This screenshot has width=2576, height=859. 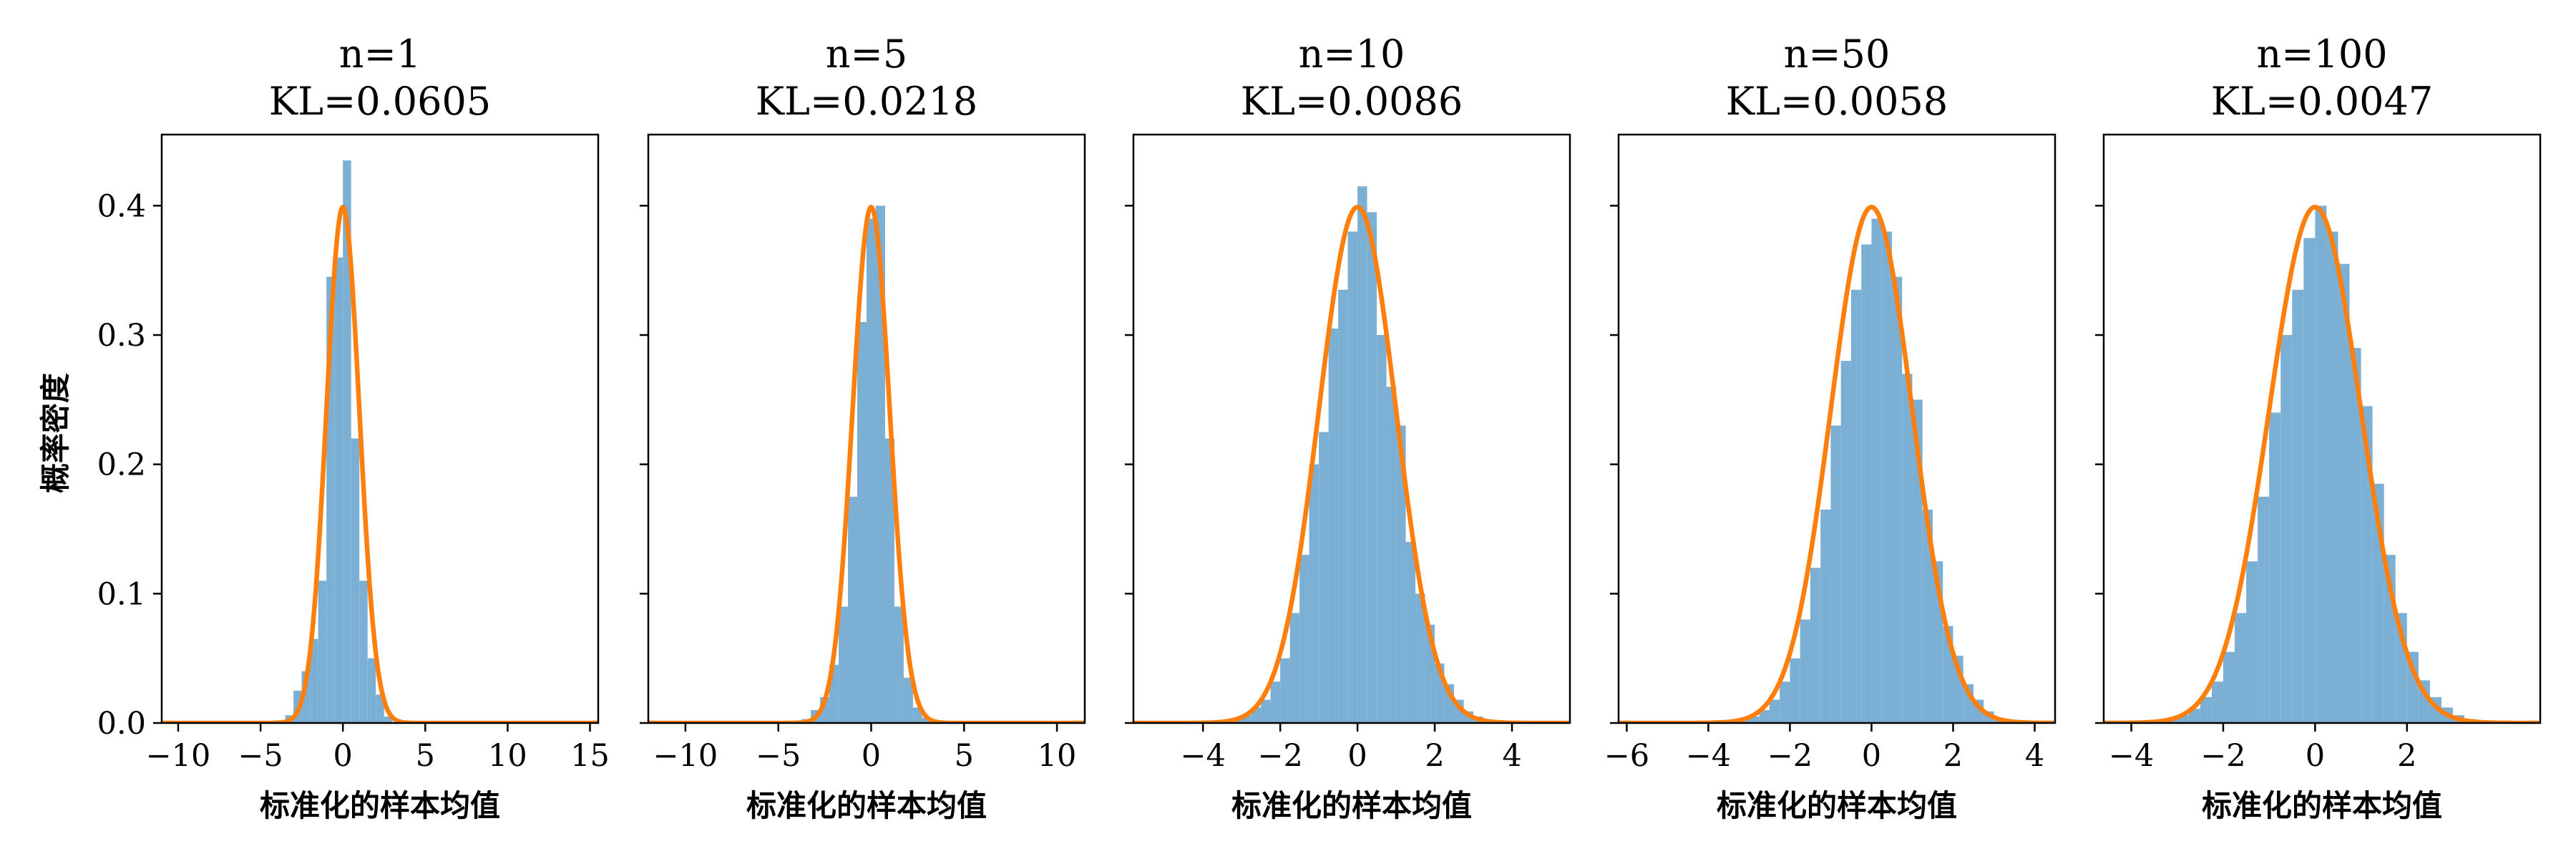 What do you see at coordinates (380, 54) in the screenshot?
I see `subplot-title: n=1` at bounding box center [380, 54].